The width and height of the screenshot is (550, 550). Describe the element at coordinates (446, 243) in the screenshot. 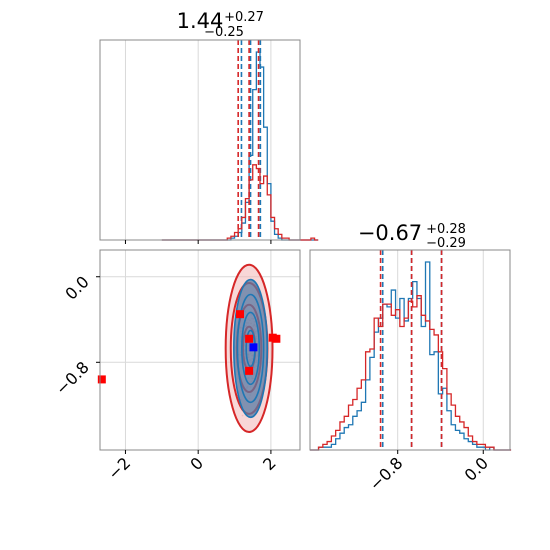

I see `title-y-minus: −0.29` at that location.